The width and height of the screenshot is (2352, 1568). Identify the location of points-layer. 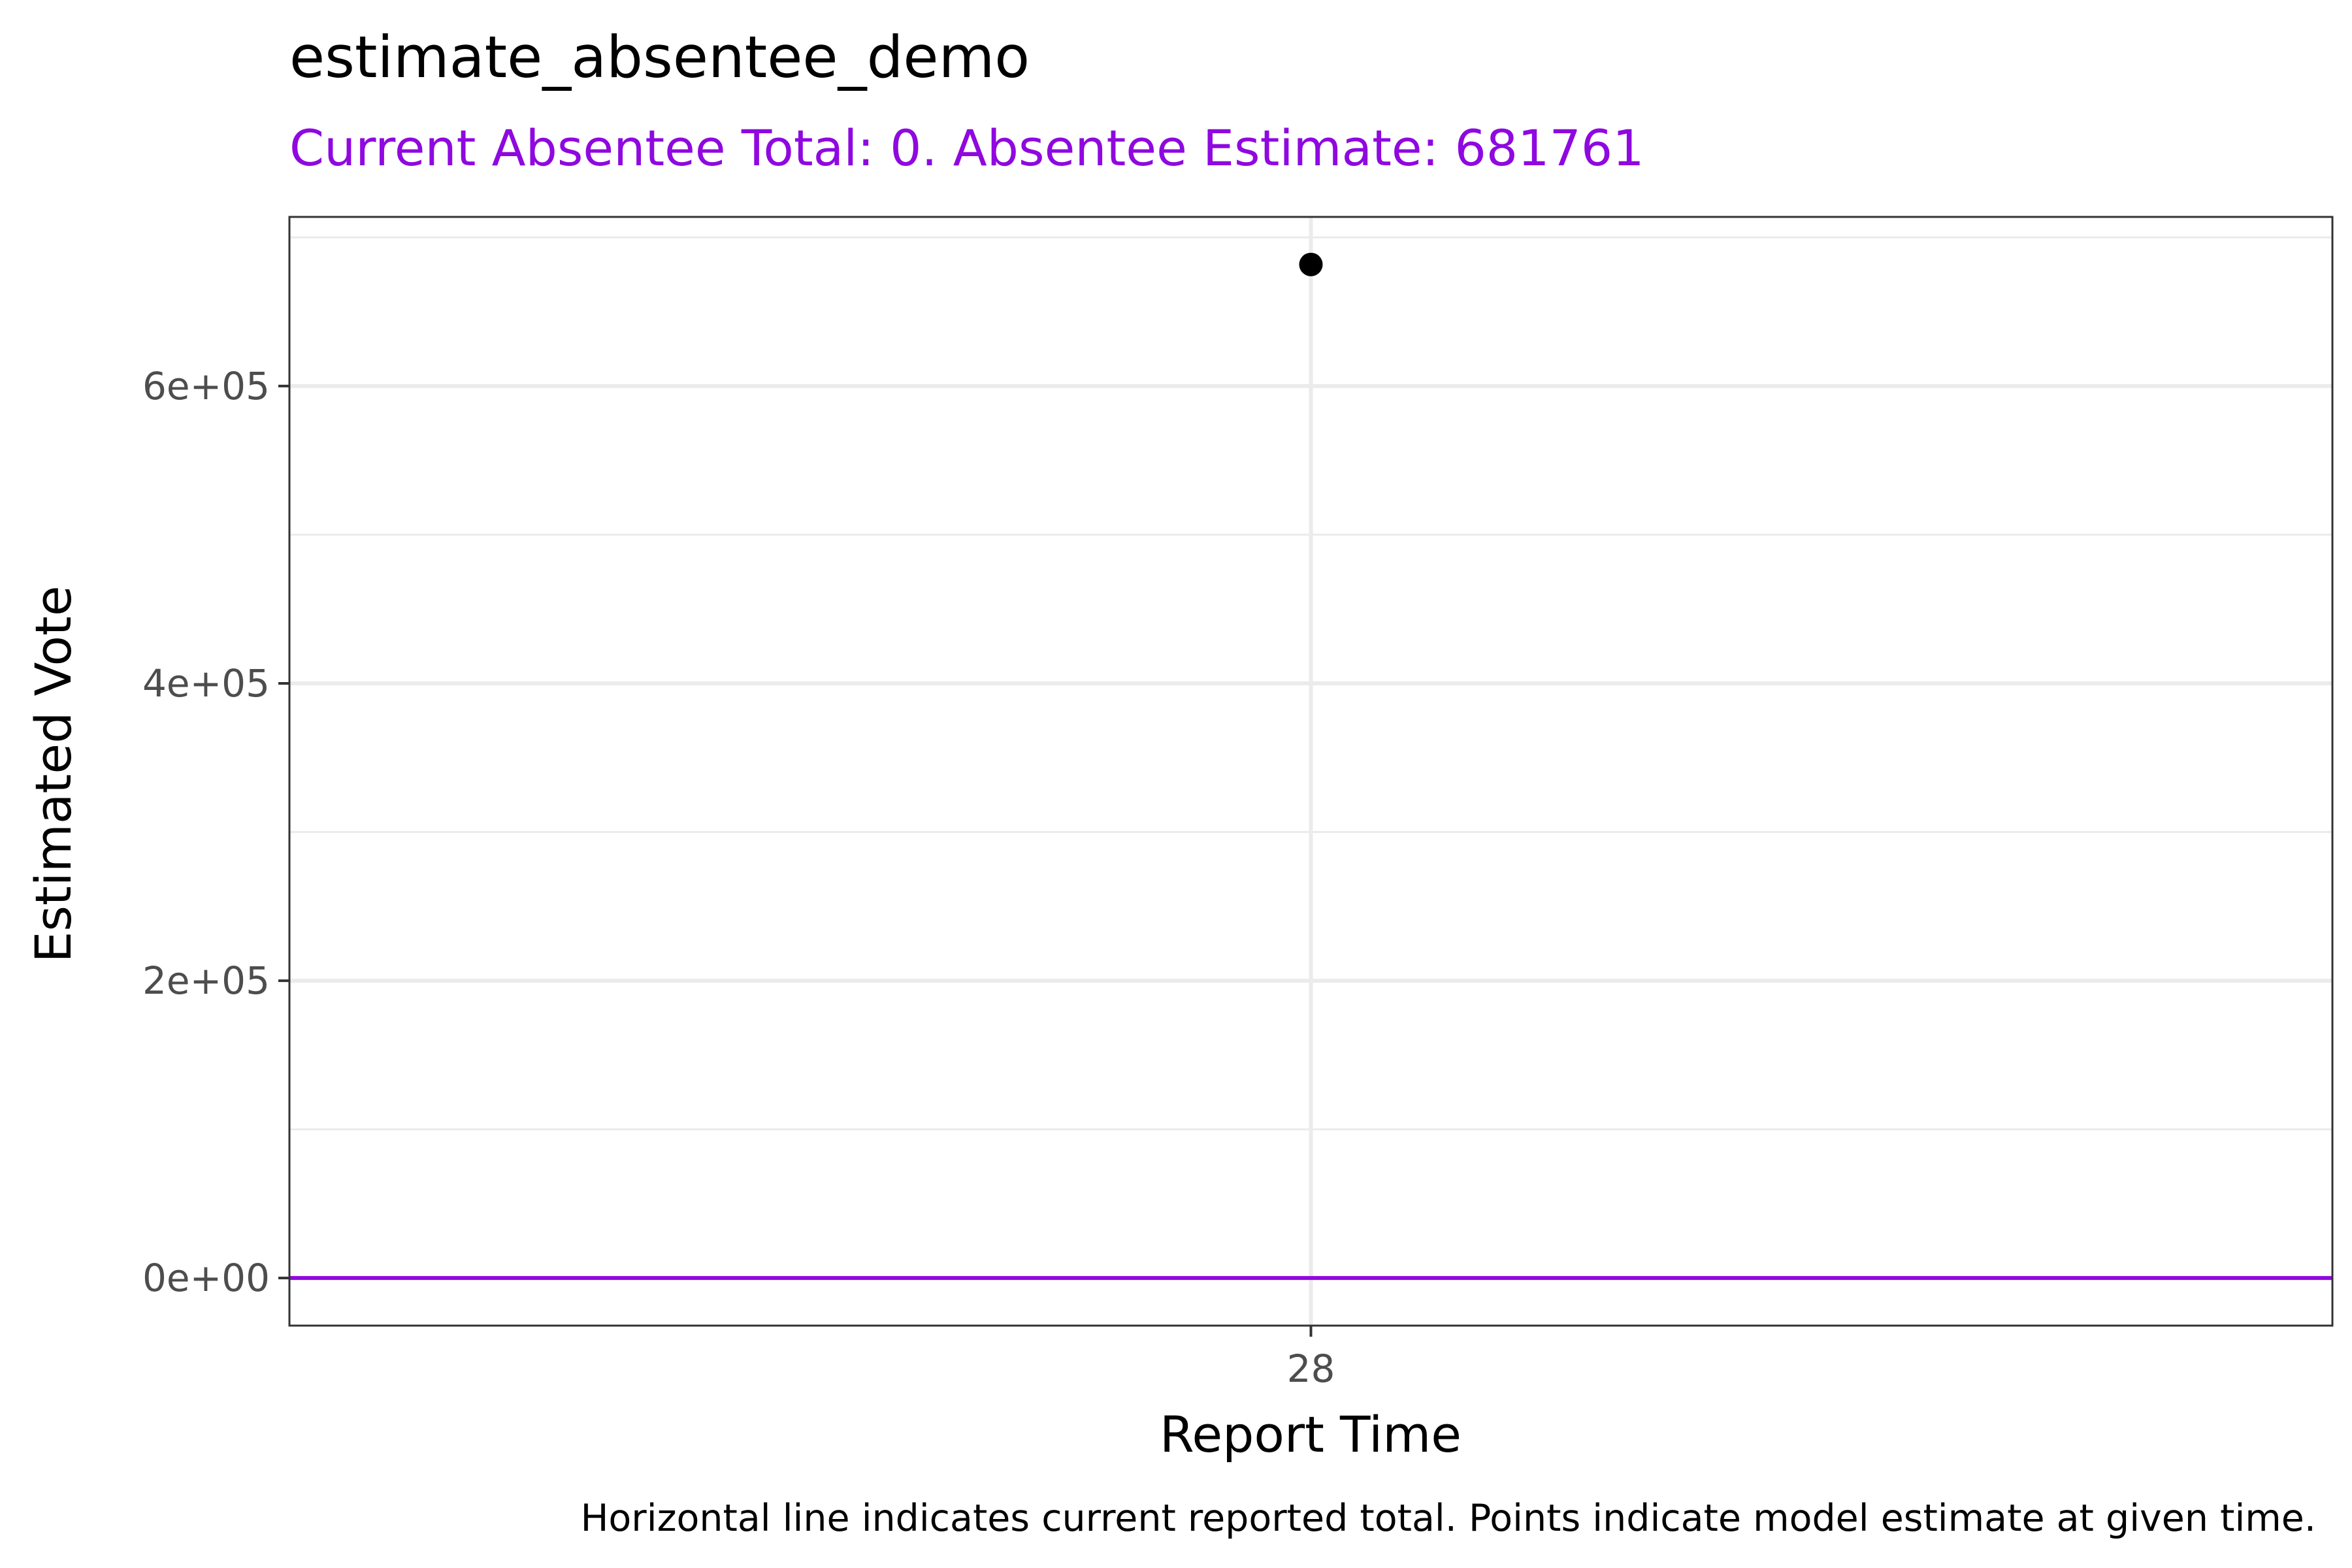
(1311, 264).